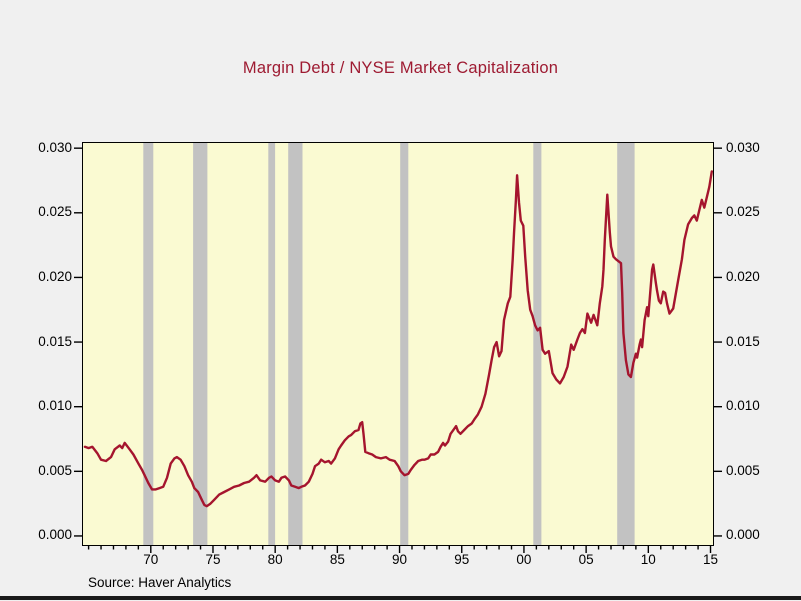  I want to click on y-tick-label-left: 0.015, so click(55, 341).